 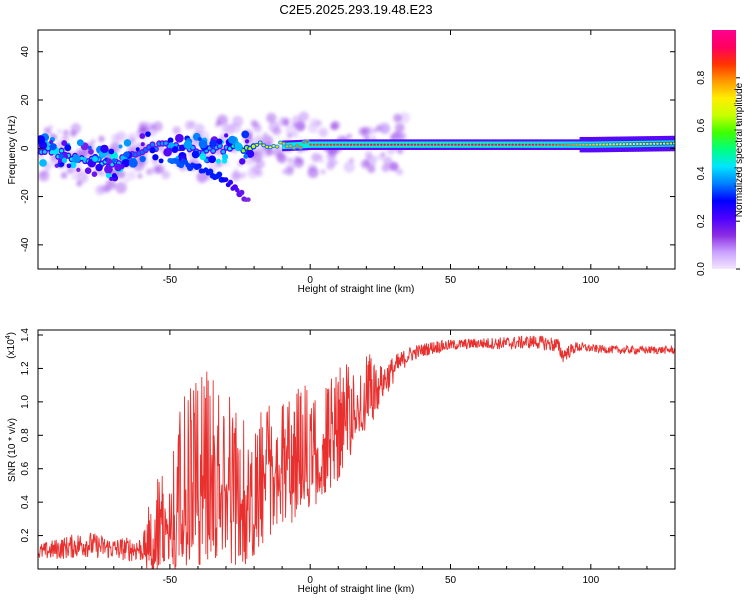 I want to click on snr-y-tick-label: 1.4, so click(x=25, y=335).